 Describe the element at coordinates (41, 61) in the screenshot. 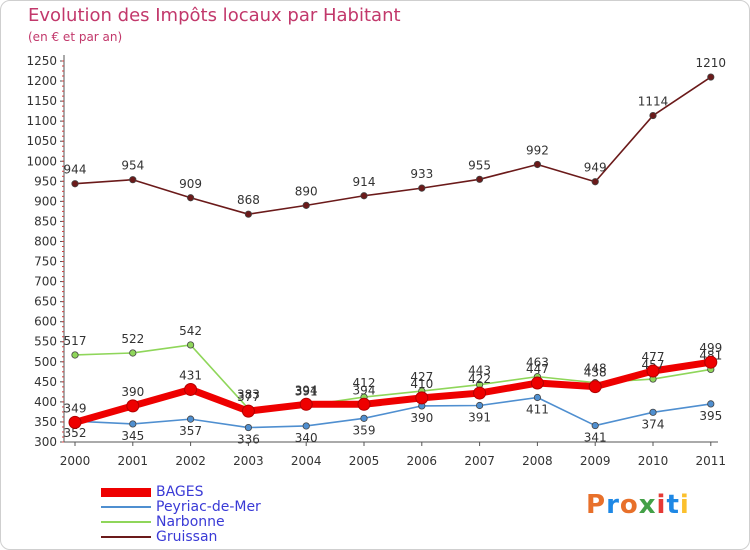

I see `y-tick-label: 1250` at that location.